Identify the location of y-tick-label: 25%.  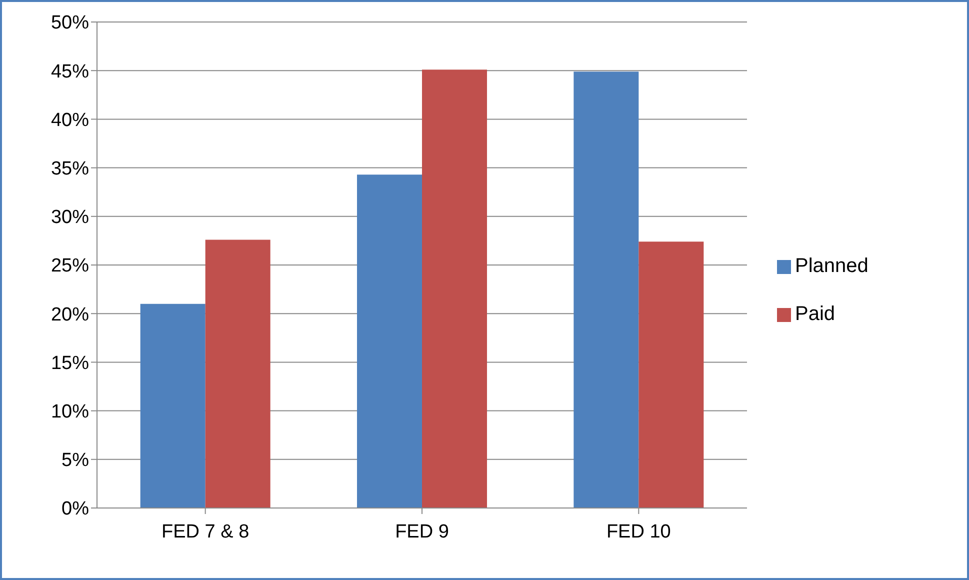
(70, 266).